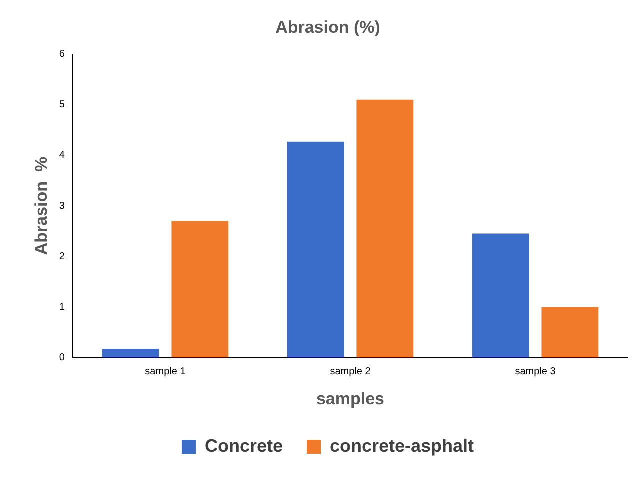 Image resolution: width=644 pixels, height=478 pixels. I want to click on y-axis-title: Abrasion %, so click(41, 206).